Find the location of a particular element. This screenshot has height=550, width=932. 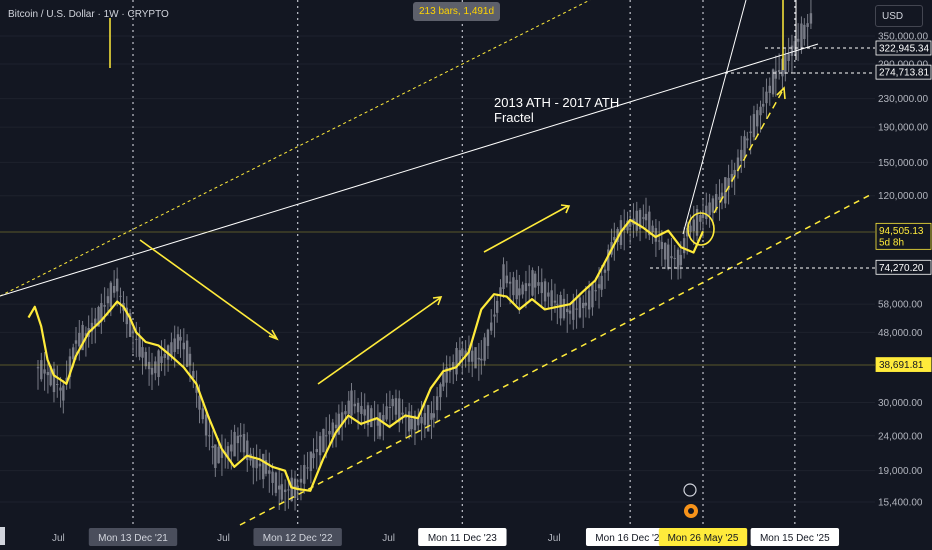

price-label-value: 274,713.81 is located at coordinates (904, 73).